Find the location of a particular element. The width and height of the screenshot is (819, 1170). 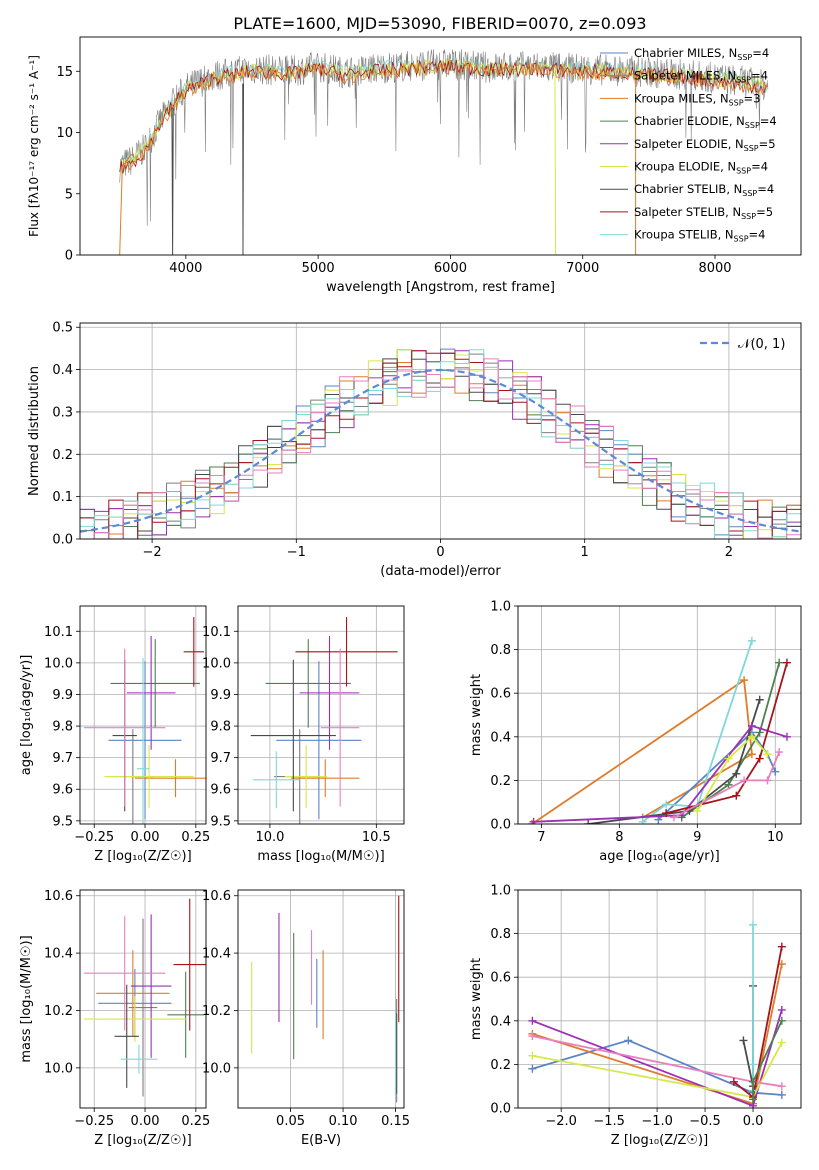

panel-mass_vs_ebv: 0.05 0.10 0.15 10.0 10.2 10.4 10.6 E(B-V) is located at coordinates (306, 1018).